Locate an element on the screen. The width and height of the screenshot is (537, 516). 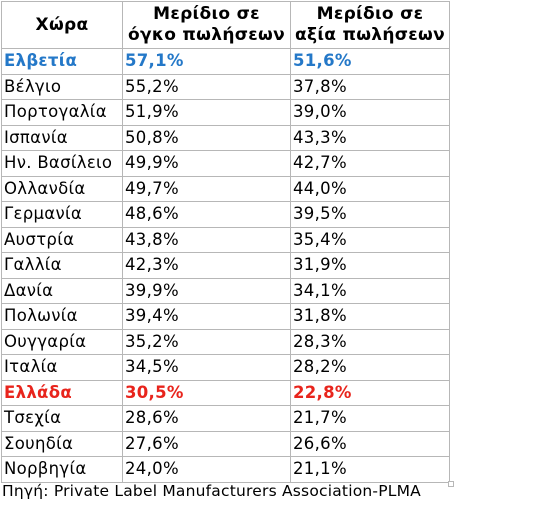
cell-value: 35,4% is located at coordinates (370, 239).